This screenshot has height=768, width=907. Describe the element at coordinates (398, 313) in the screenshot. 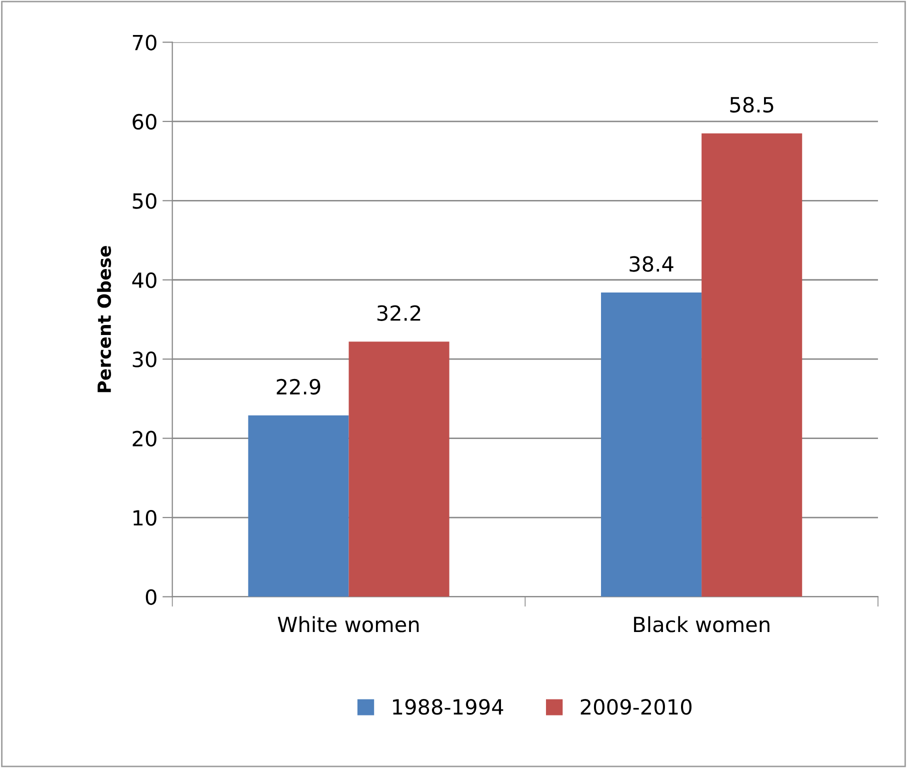

I see `data-label: 32.2` at that location.